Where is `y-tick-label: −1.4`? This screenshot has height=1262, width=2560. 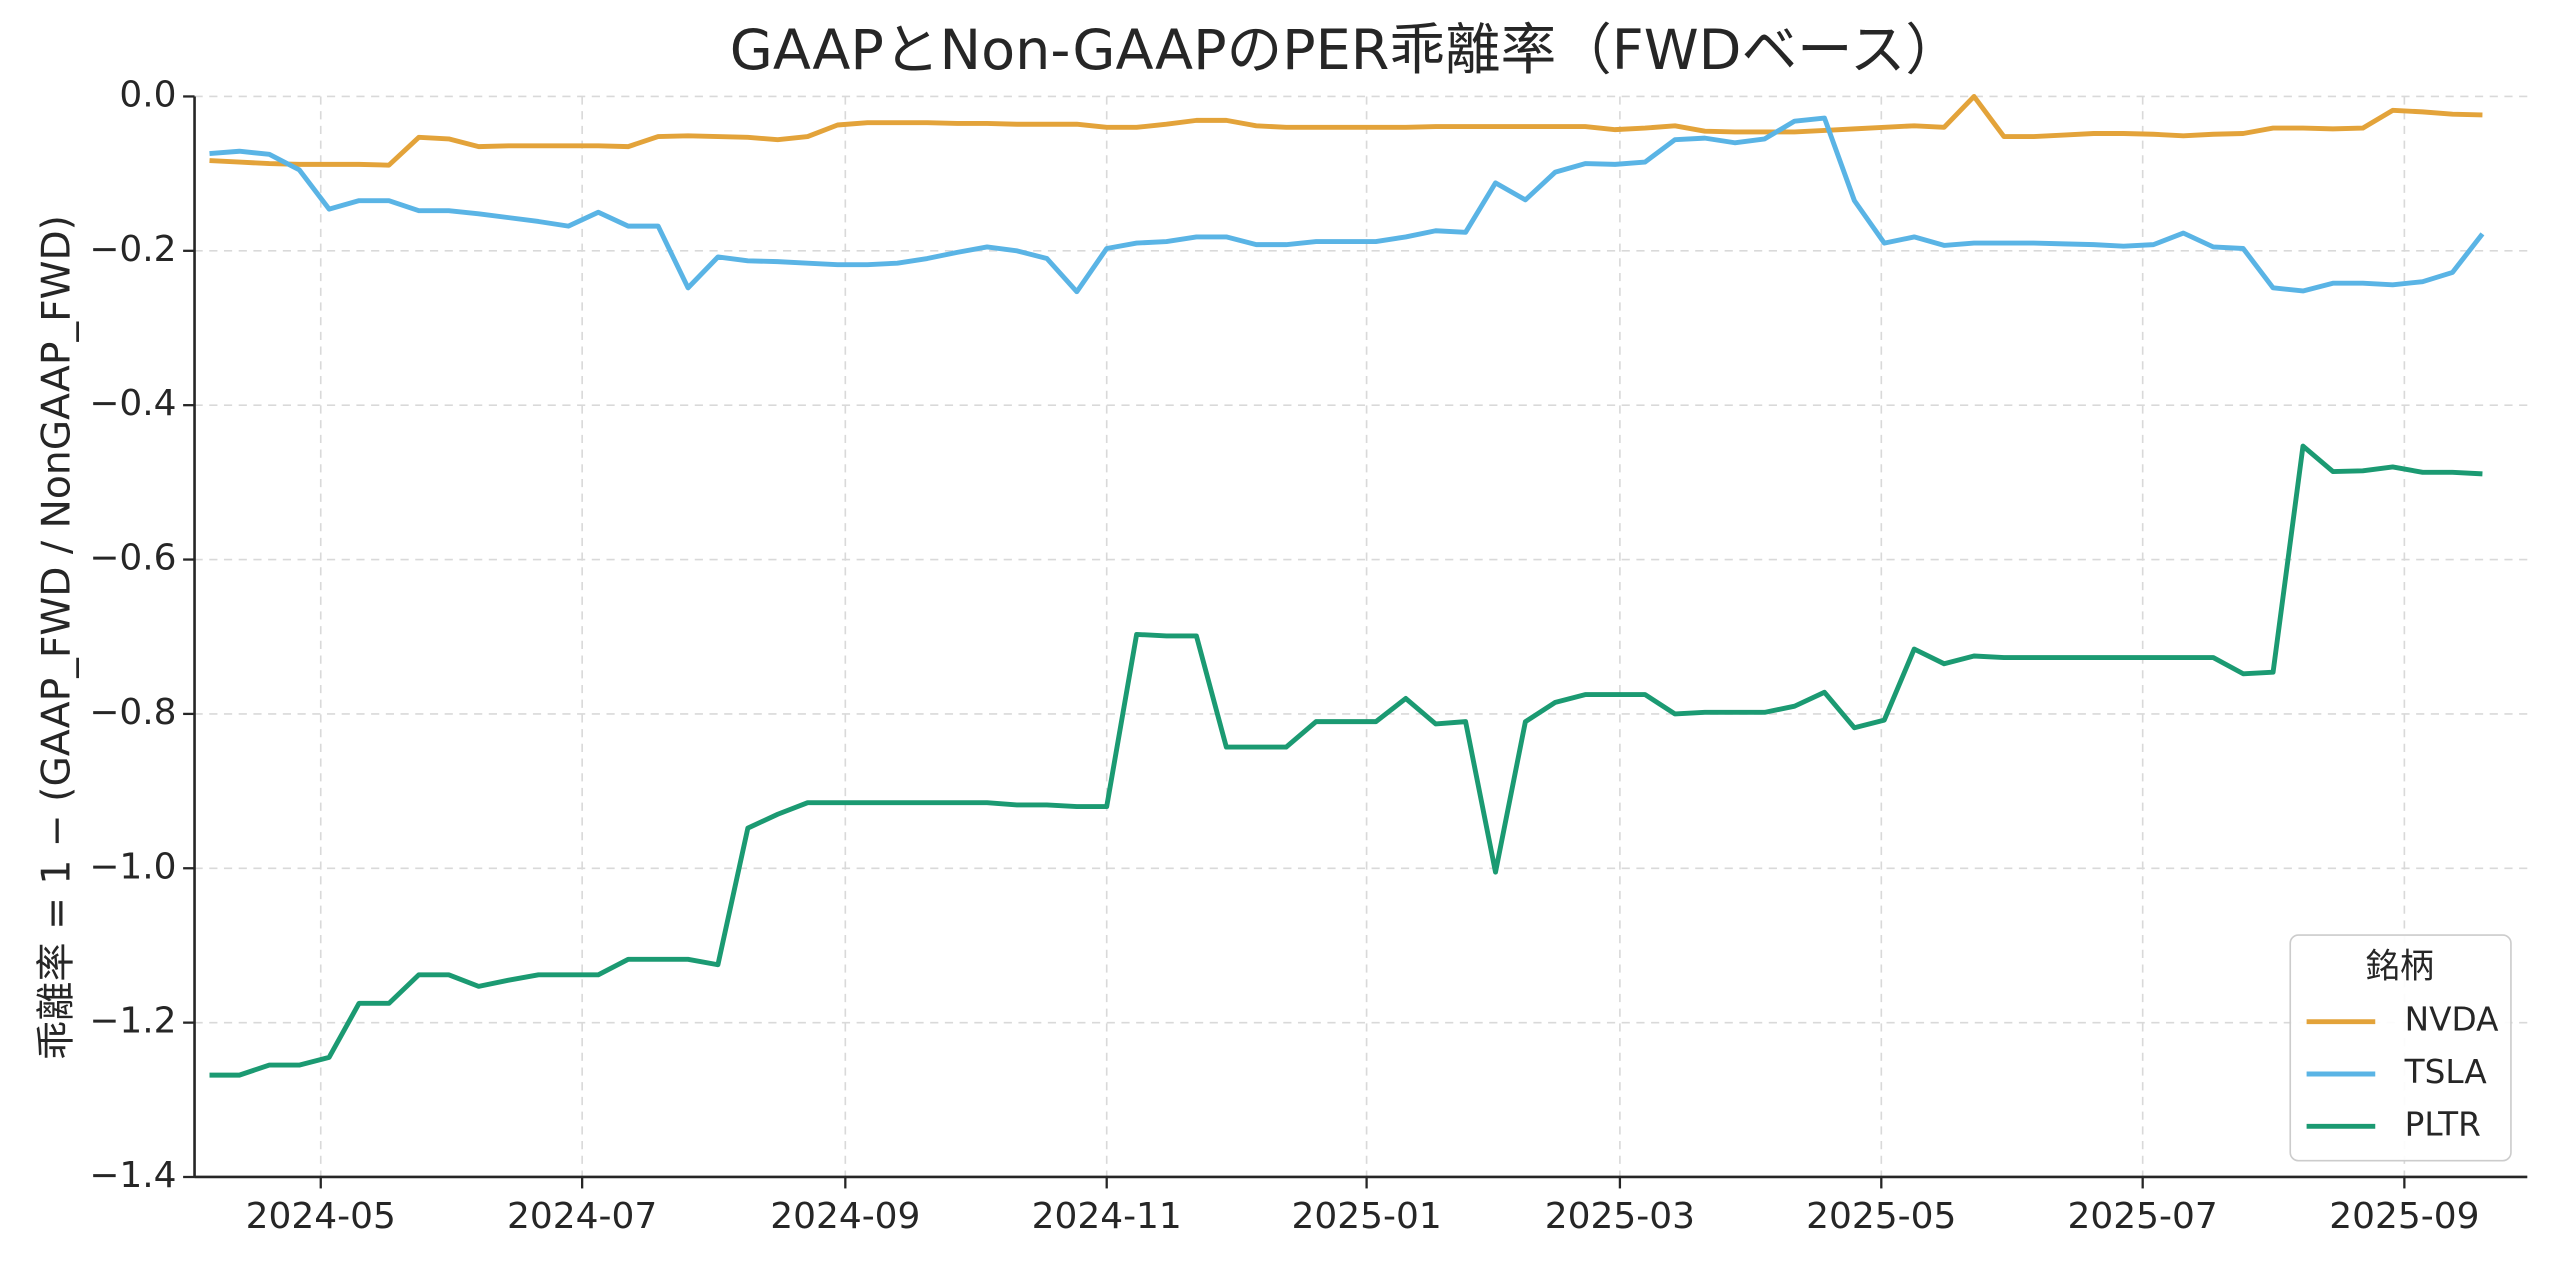
y-tick-label: −1.4 is located at coordinates (132, 1175).